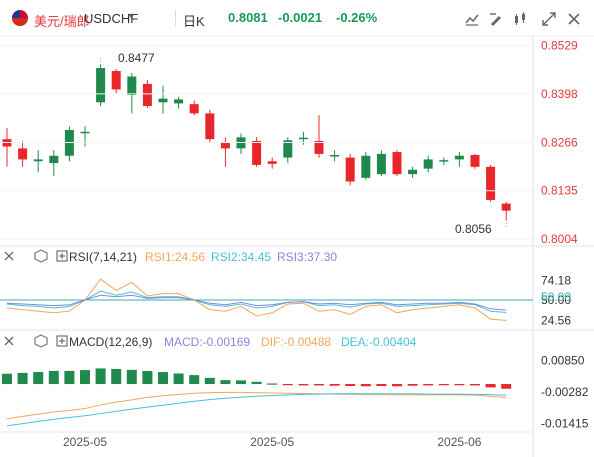 Image resolution: width=594 pixels, height=457 pixels. I want to click on timeframe-selector: 日K, so click(194, 21).